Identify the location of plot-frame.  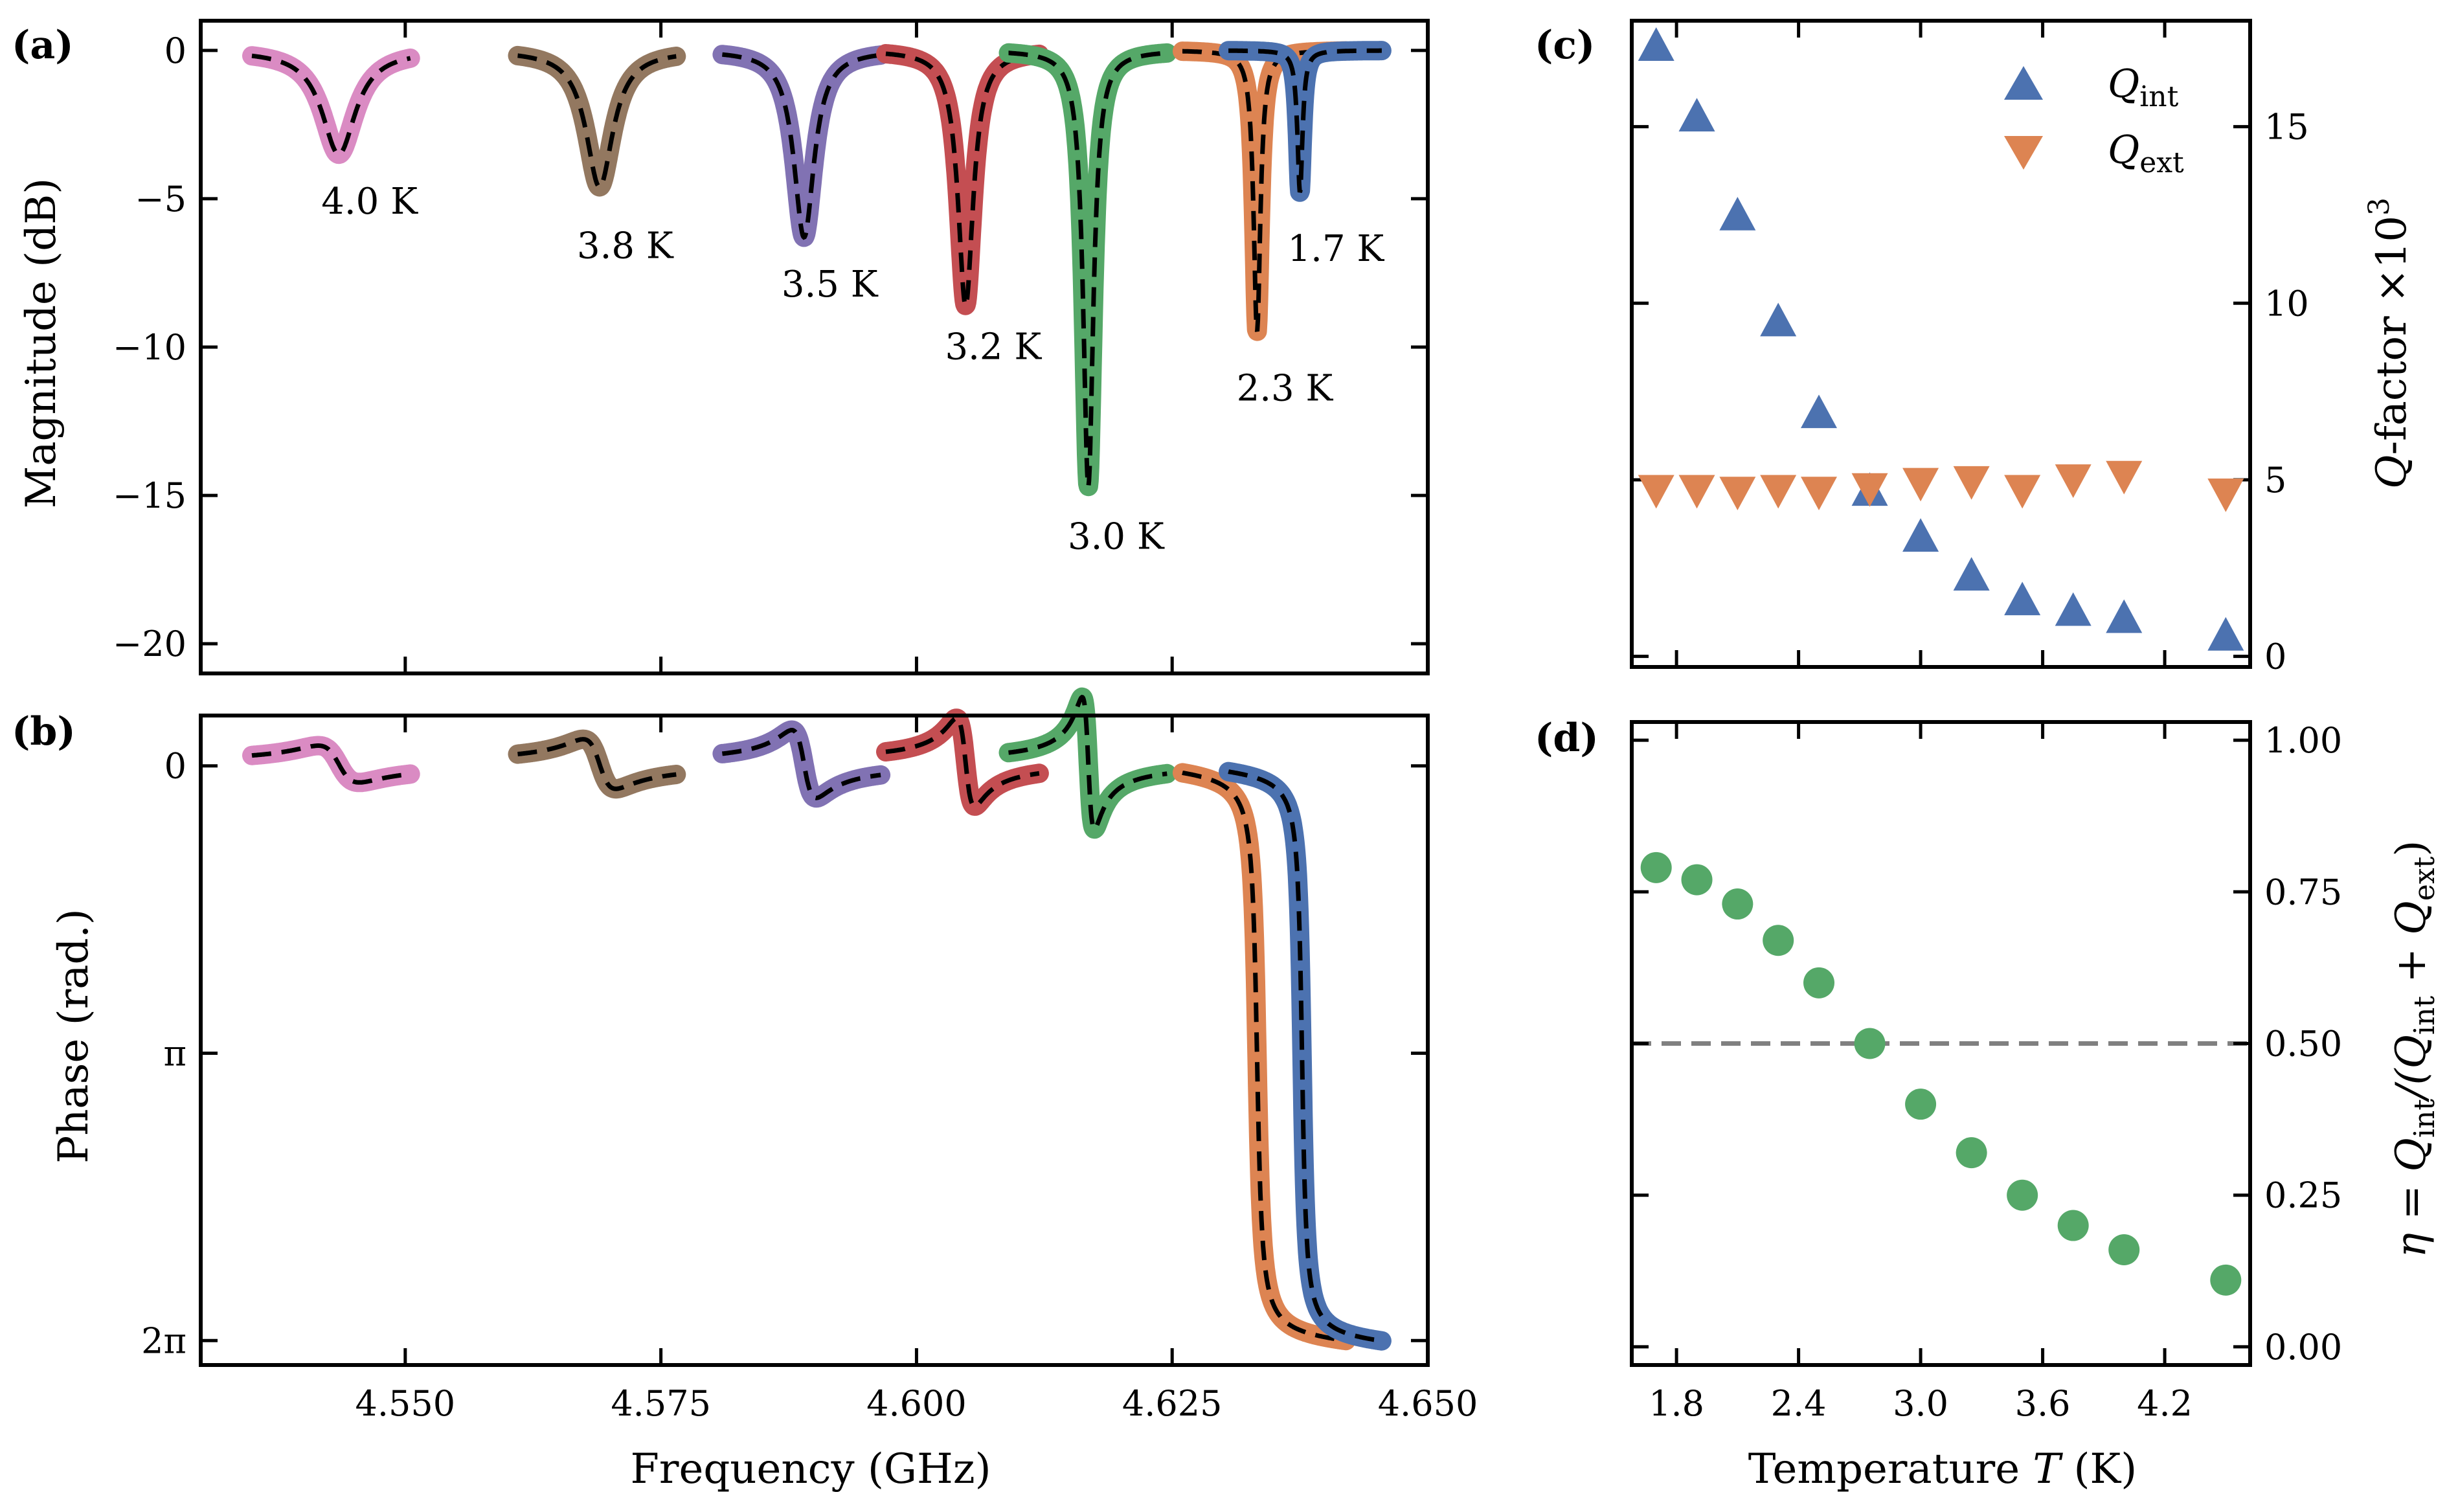
(1941, 344).